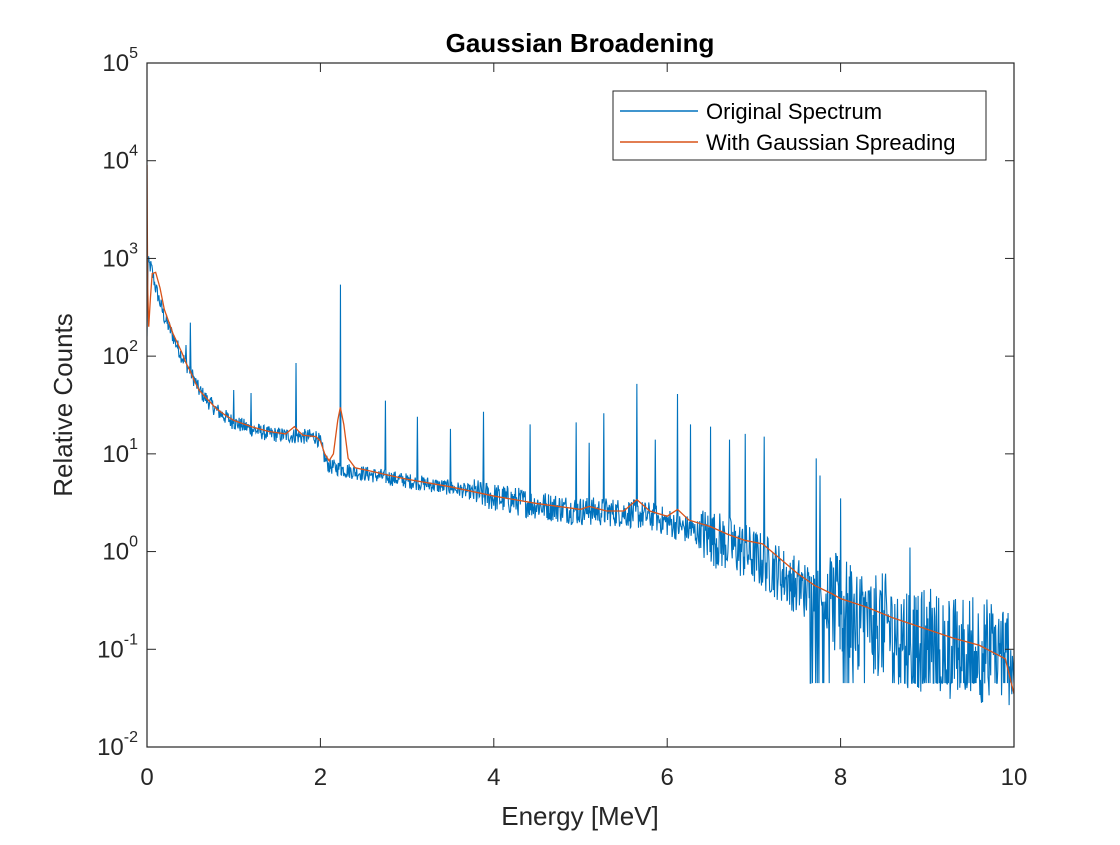 This screenshot has height=845, width=1120. Describe the element at coordinates (1014, 777) in the screenshot. I see `x-tick-label: 10` at that location.